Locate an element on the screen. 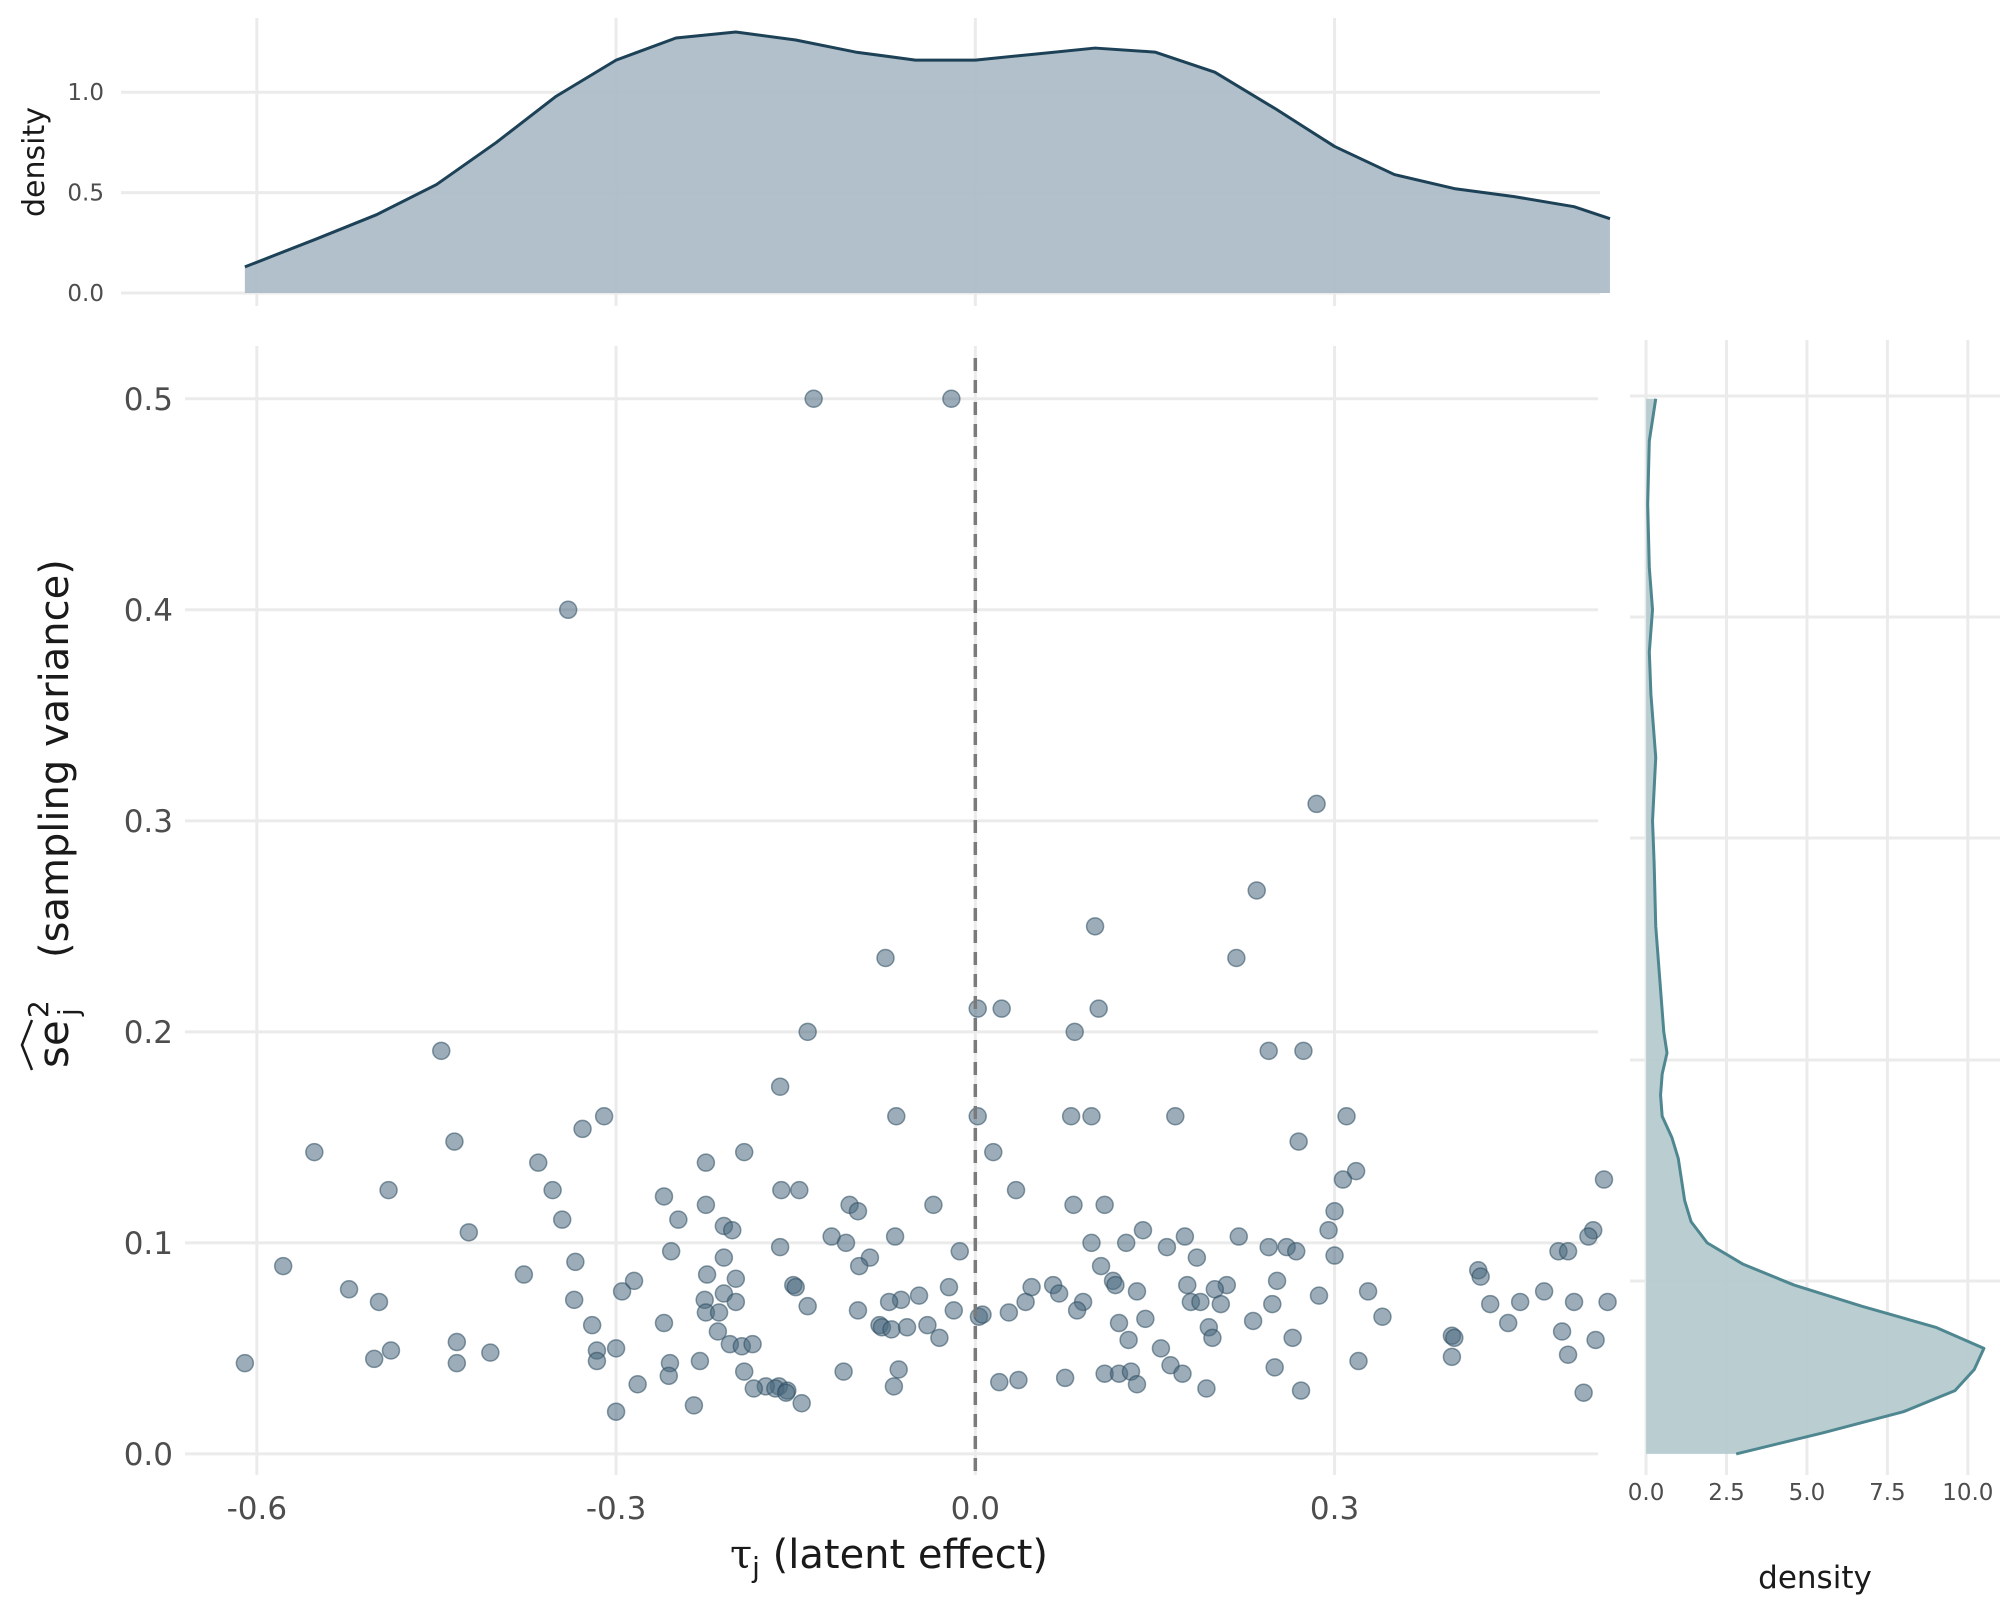  main-x-tick-label: -0.3 is located at coordinates (616, 1509).